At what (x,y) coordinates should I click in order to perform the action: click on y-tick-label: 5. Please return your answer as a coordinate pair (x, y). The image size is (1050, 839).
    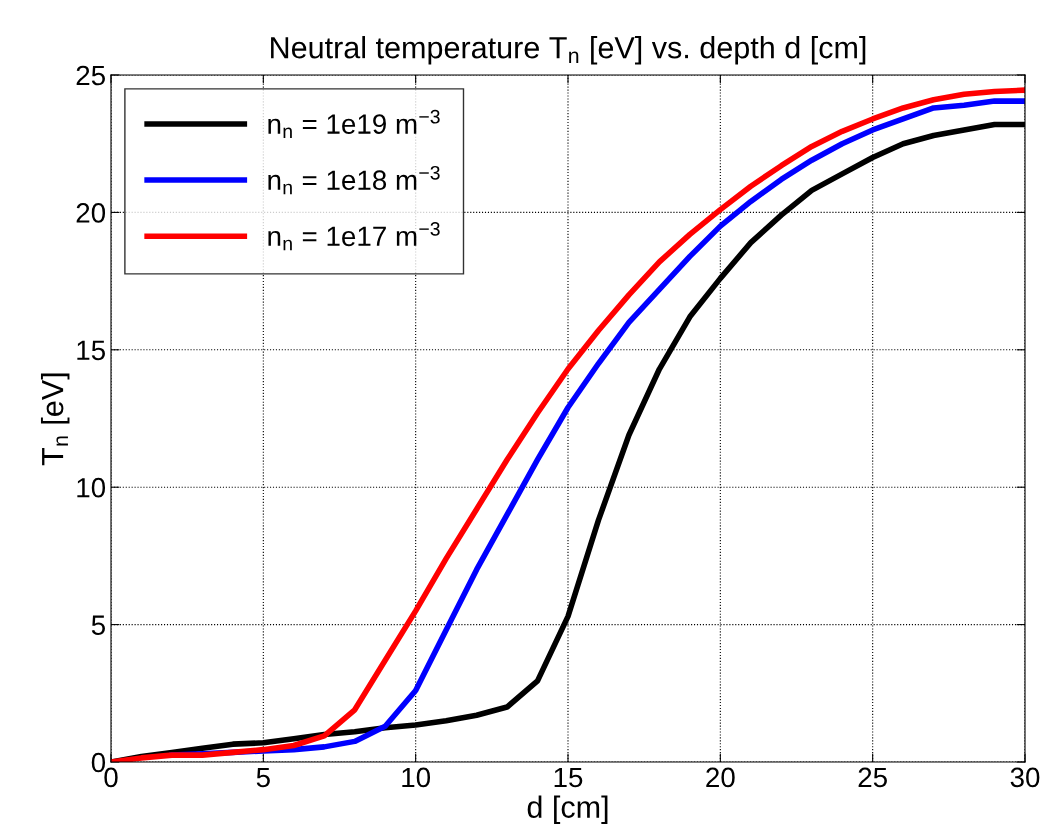
    Looking at the image, I should click on (98, 625).